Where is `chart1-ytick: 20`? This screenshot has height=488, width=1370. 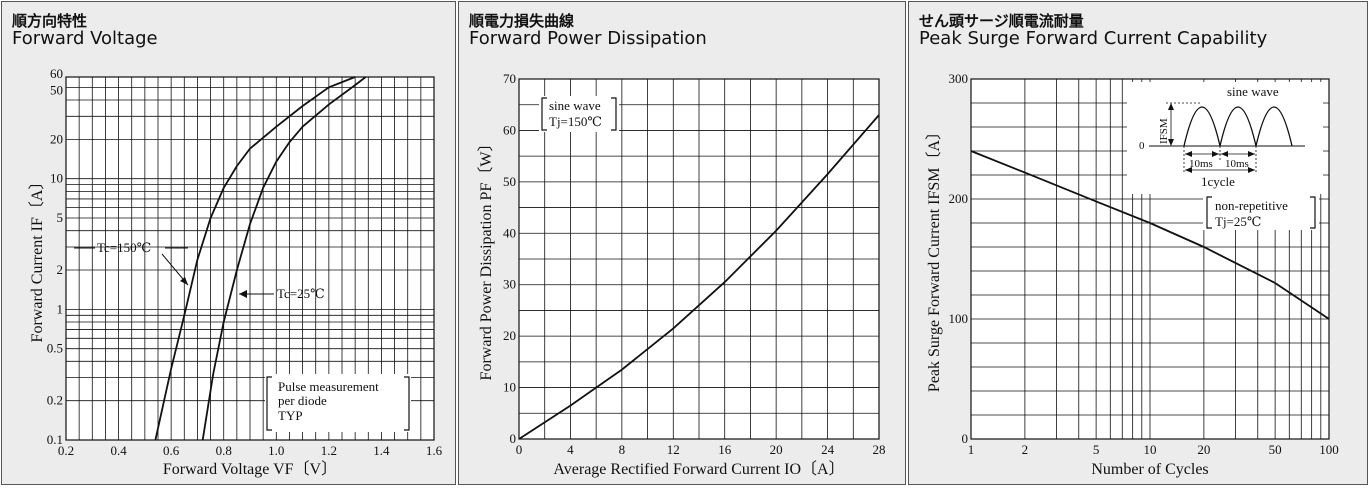
chart1-ytick: 20 is located at coordinates (56, 138).